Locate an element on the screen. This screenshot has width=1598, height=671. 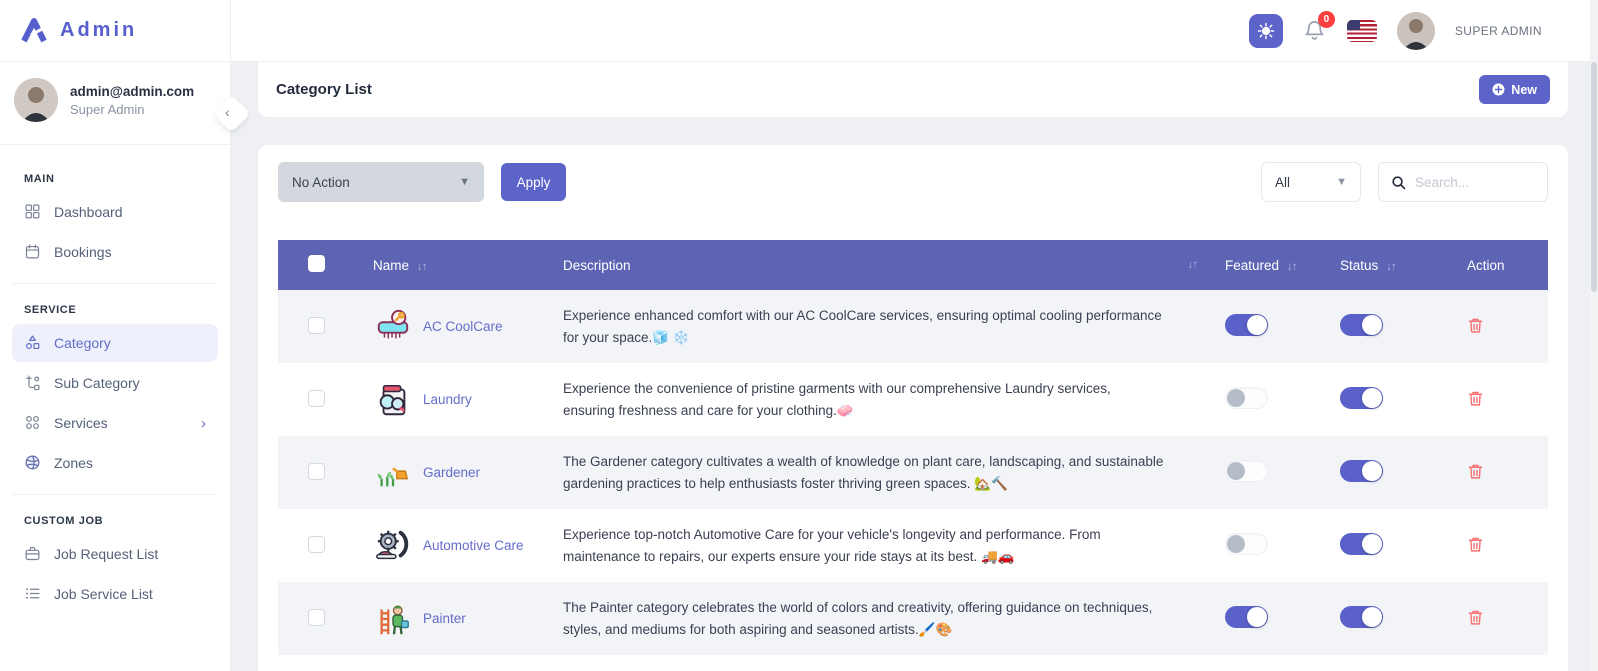
services-icon is located at coordinates (33, 423).